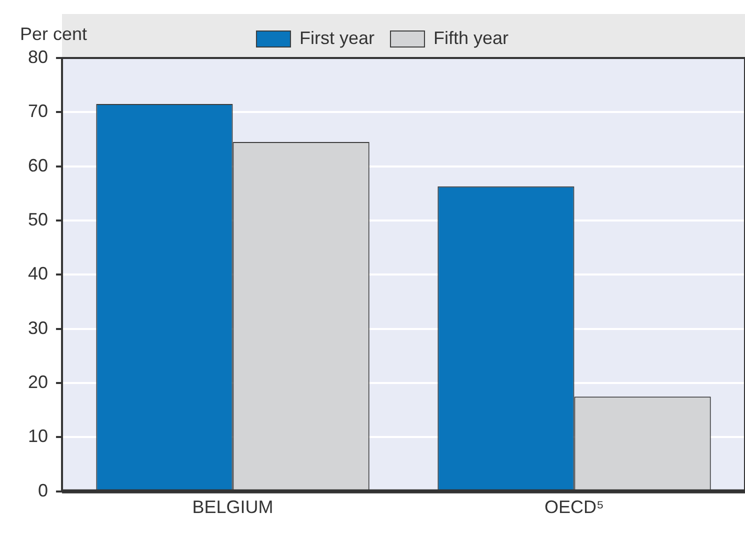  What do you see at coordinates (38, 274) in the screenshot?
I see `y-tick-label: 40` at bounding box center [38, 274].